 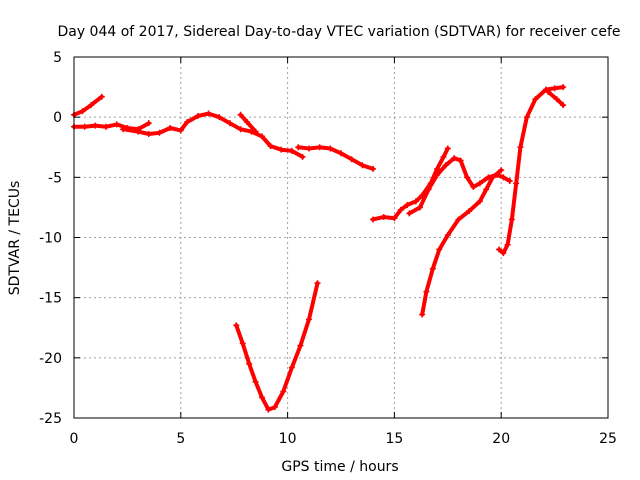 I want to click on x-axis-label: GPS time / hours, so click(x=339, y=467).